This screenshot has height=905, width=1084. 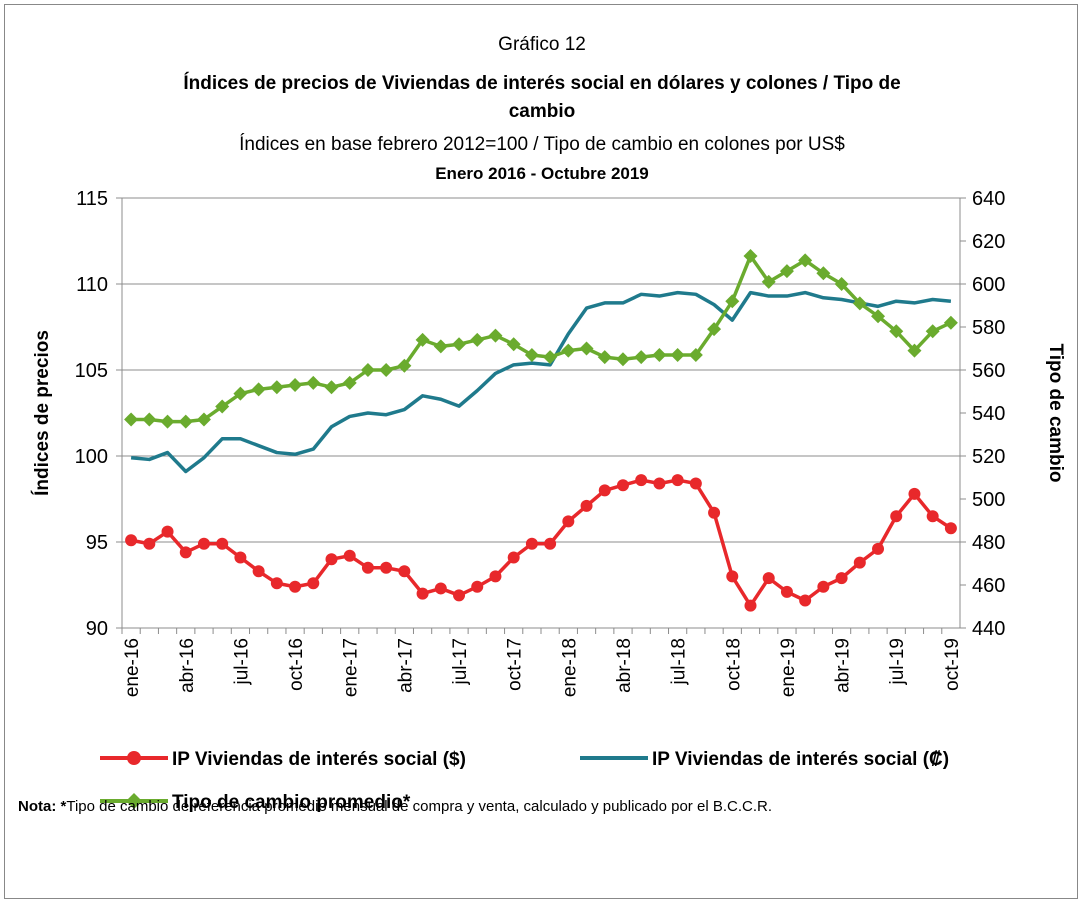 I want to click on y2-tick-label: 620, so click(x=988, y=242).